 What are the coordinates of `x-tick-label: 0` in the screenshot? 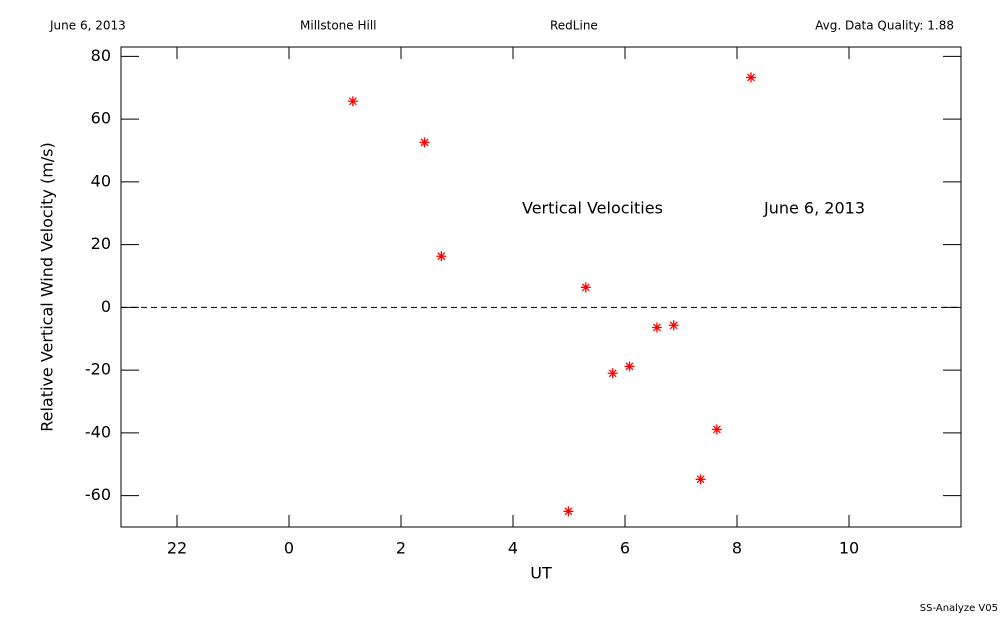 It's located at (289, 548).